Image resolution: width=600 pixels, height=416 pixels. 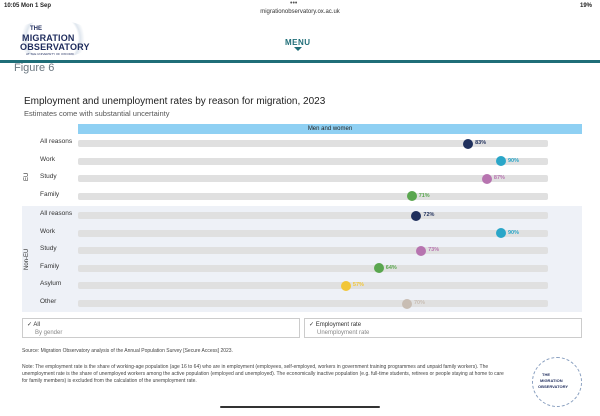 What do you see at coordinates (48, 301) in the screenshot?
I see `row-label: Other` at bounding box center [48, 301].